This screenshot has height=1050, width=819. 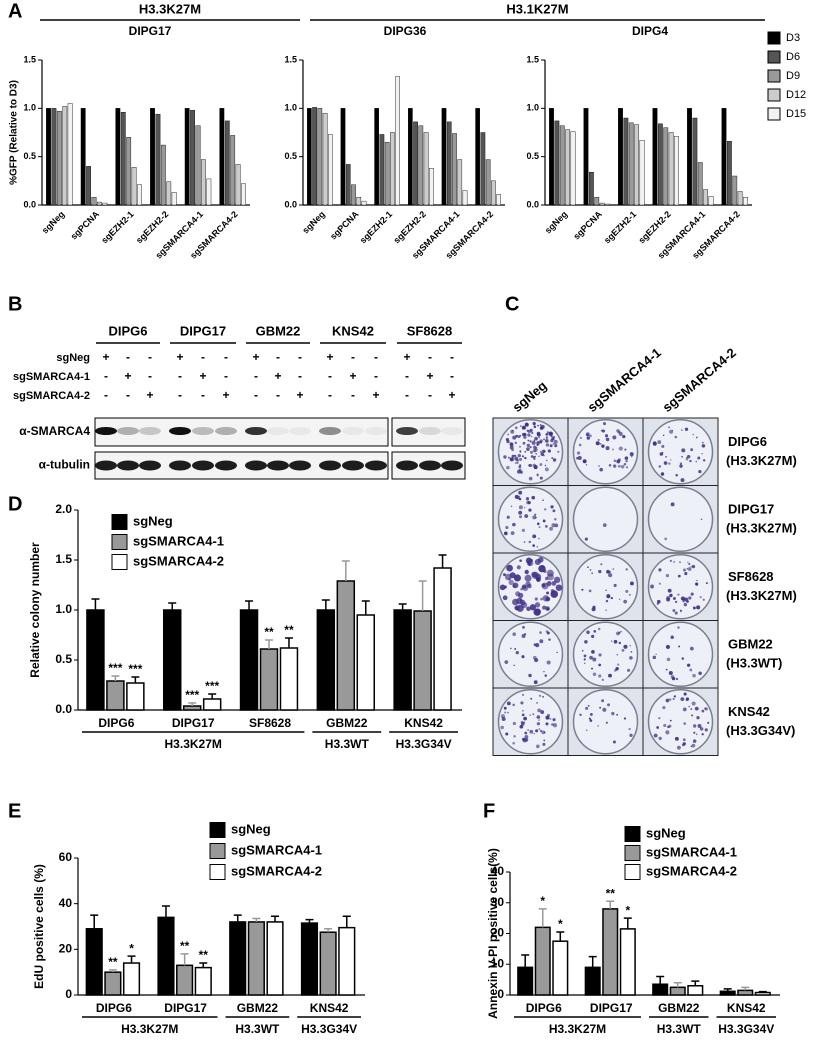 I want to click on legend-label: sgNeg, so click(x=153, y=520).